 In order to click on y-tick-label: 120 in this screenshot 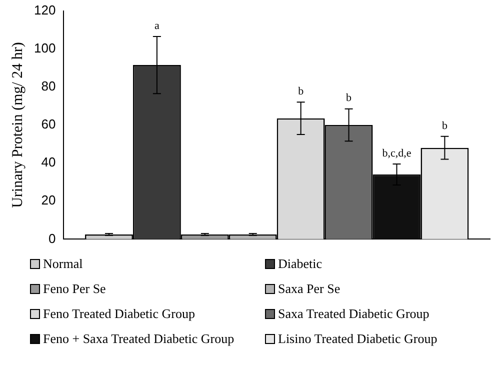, I will do `click(45, 10)`.